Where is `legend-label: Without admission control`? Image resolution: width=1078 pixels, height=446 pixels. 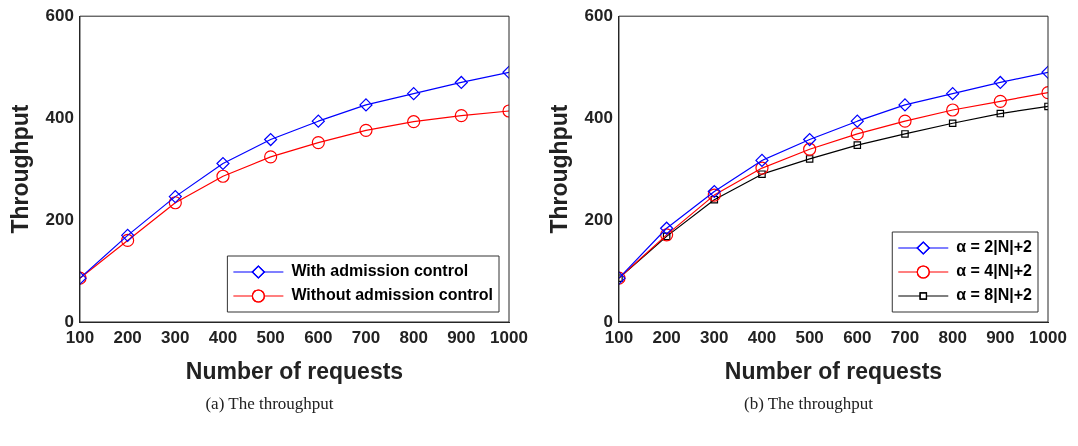
legend-label: Without admission control is located at coordinates (392, 295).